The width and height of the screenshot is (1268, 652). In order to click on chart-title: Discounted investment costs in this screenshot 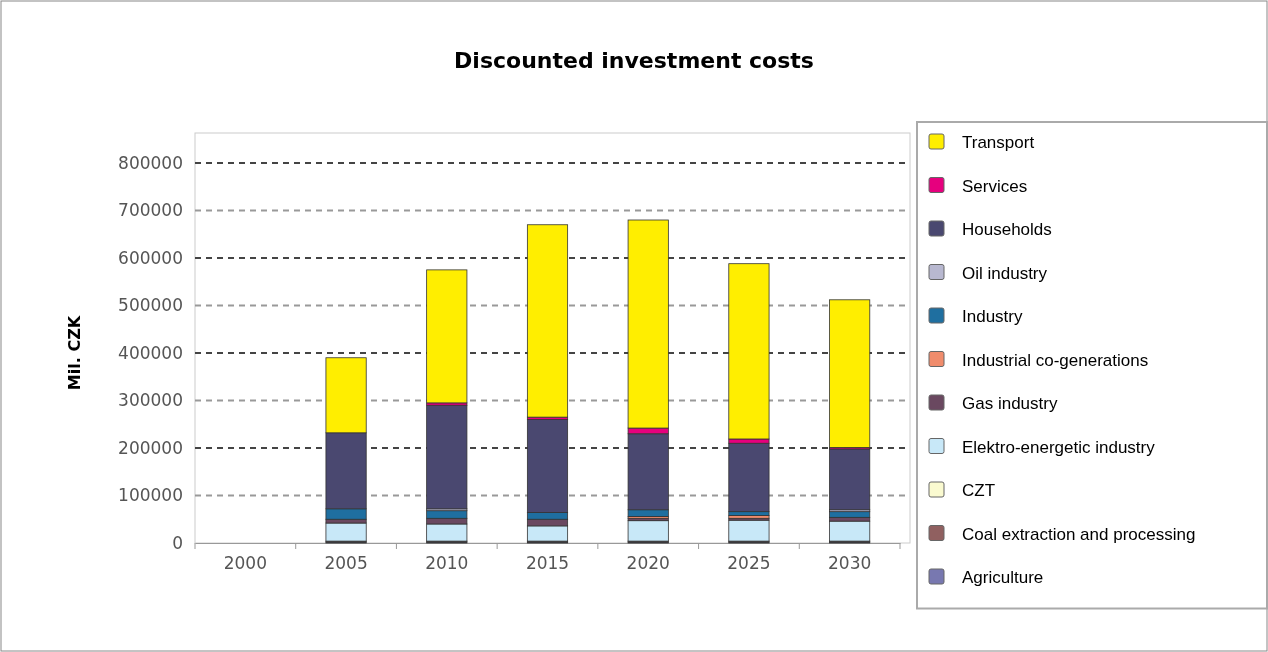, I will do `click(634, 60)`.